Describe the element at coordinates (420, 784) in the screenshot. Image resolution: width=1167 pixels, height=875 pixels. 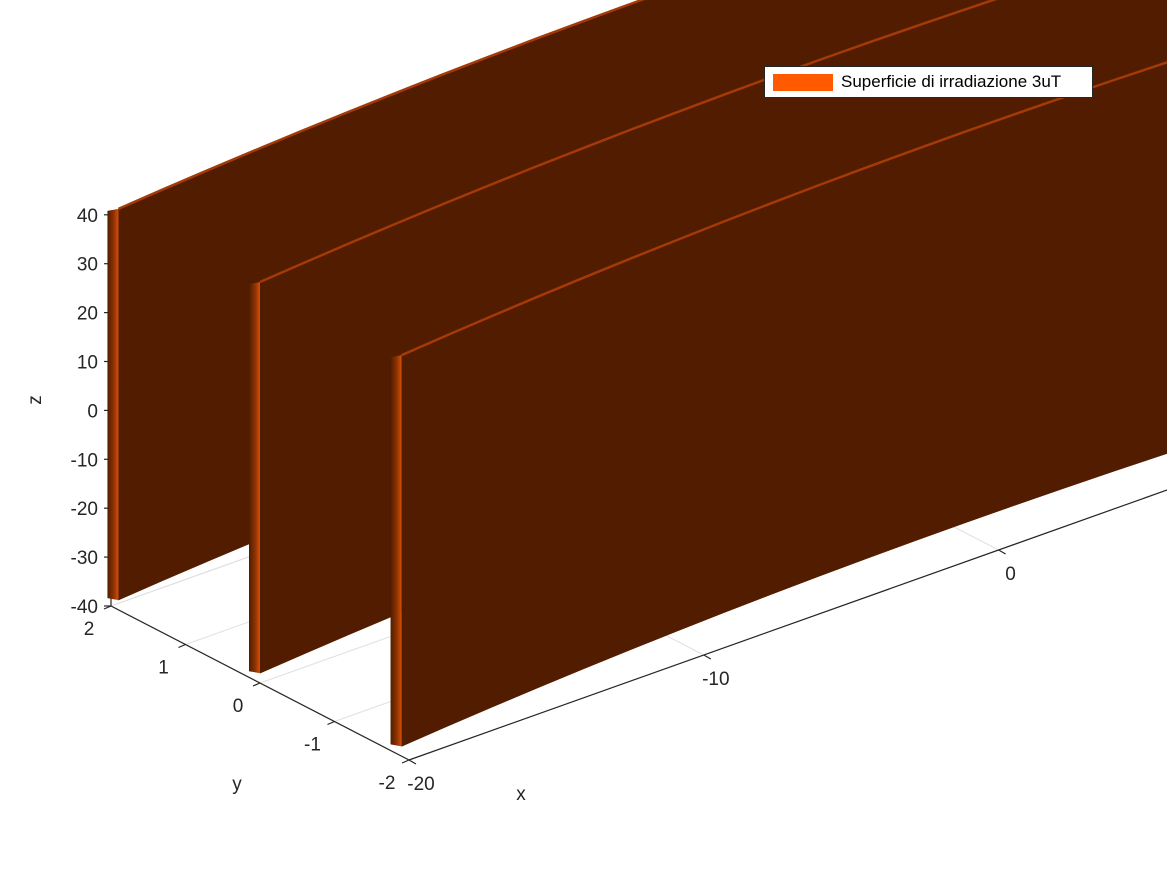
I see `x-tick-label: -20` at that location.